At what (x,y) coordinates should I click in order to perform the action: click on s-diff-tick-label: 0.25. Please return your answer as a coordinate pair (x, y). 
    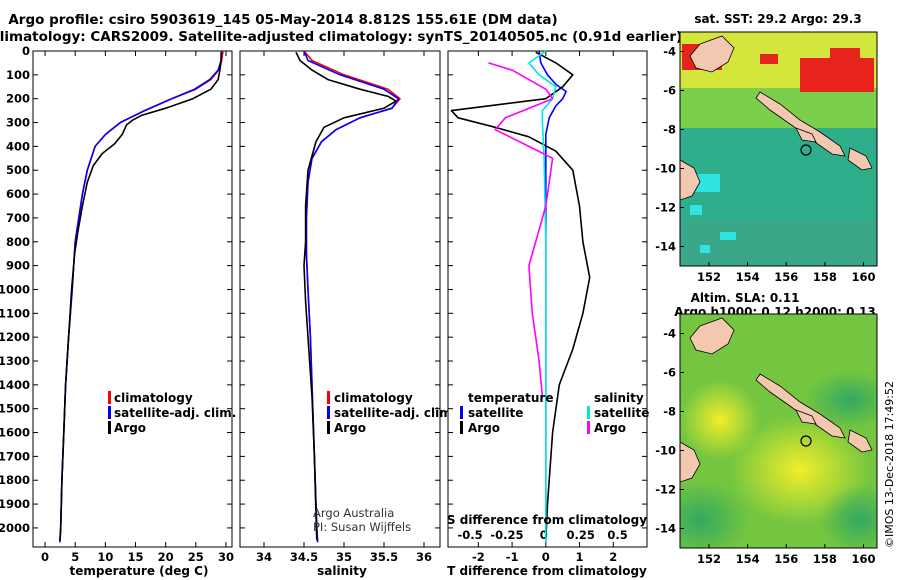
    Looking at the image, I should click on (580, 535).